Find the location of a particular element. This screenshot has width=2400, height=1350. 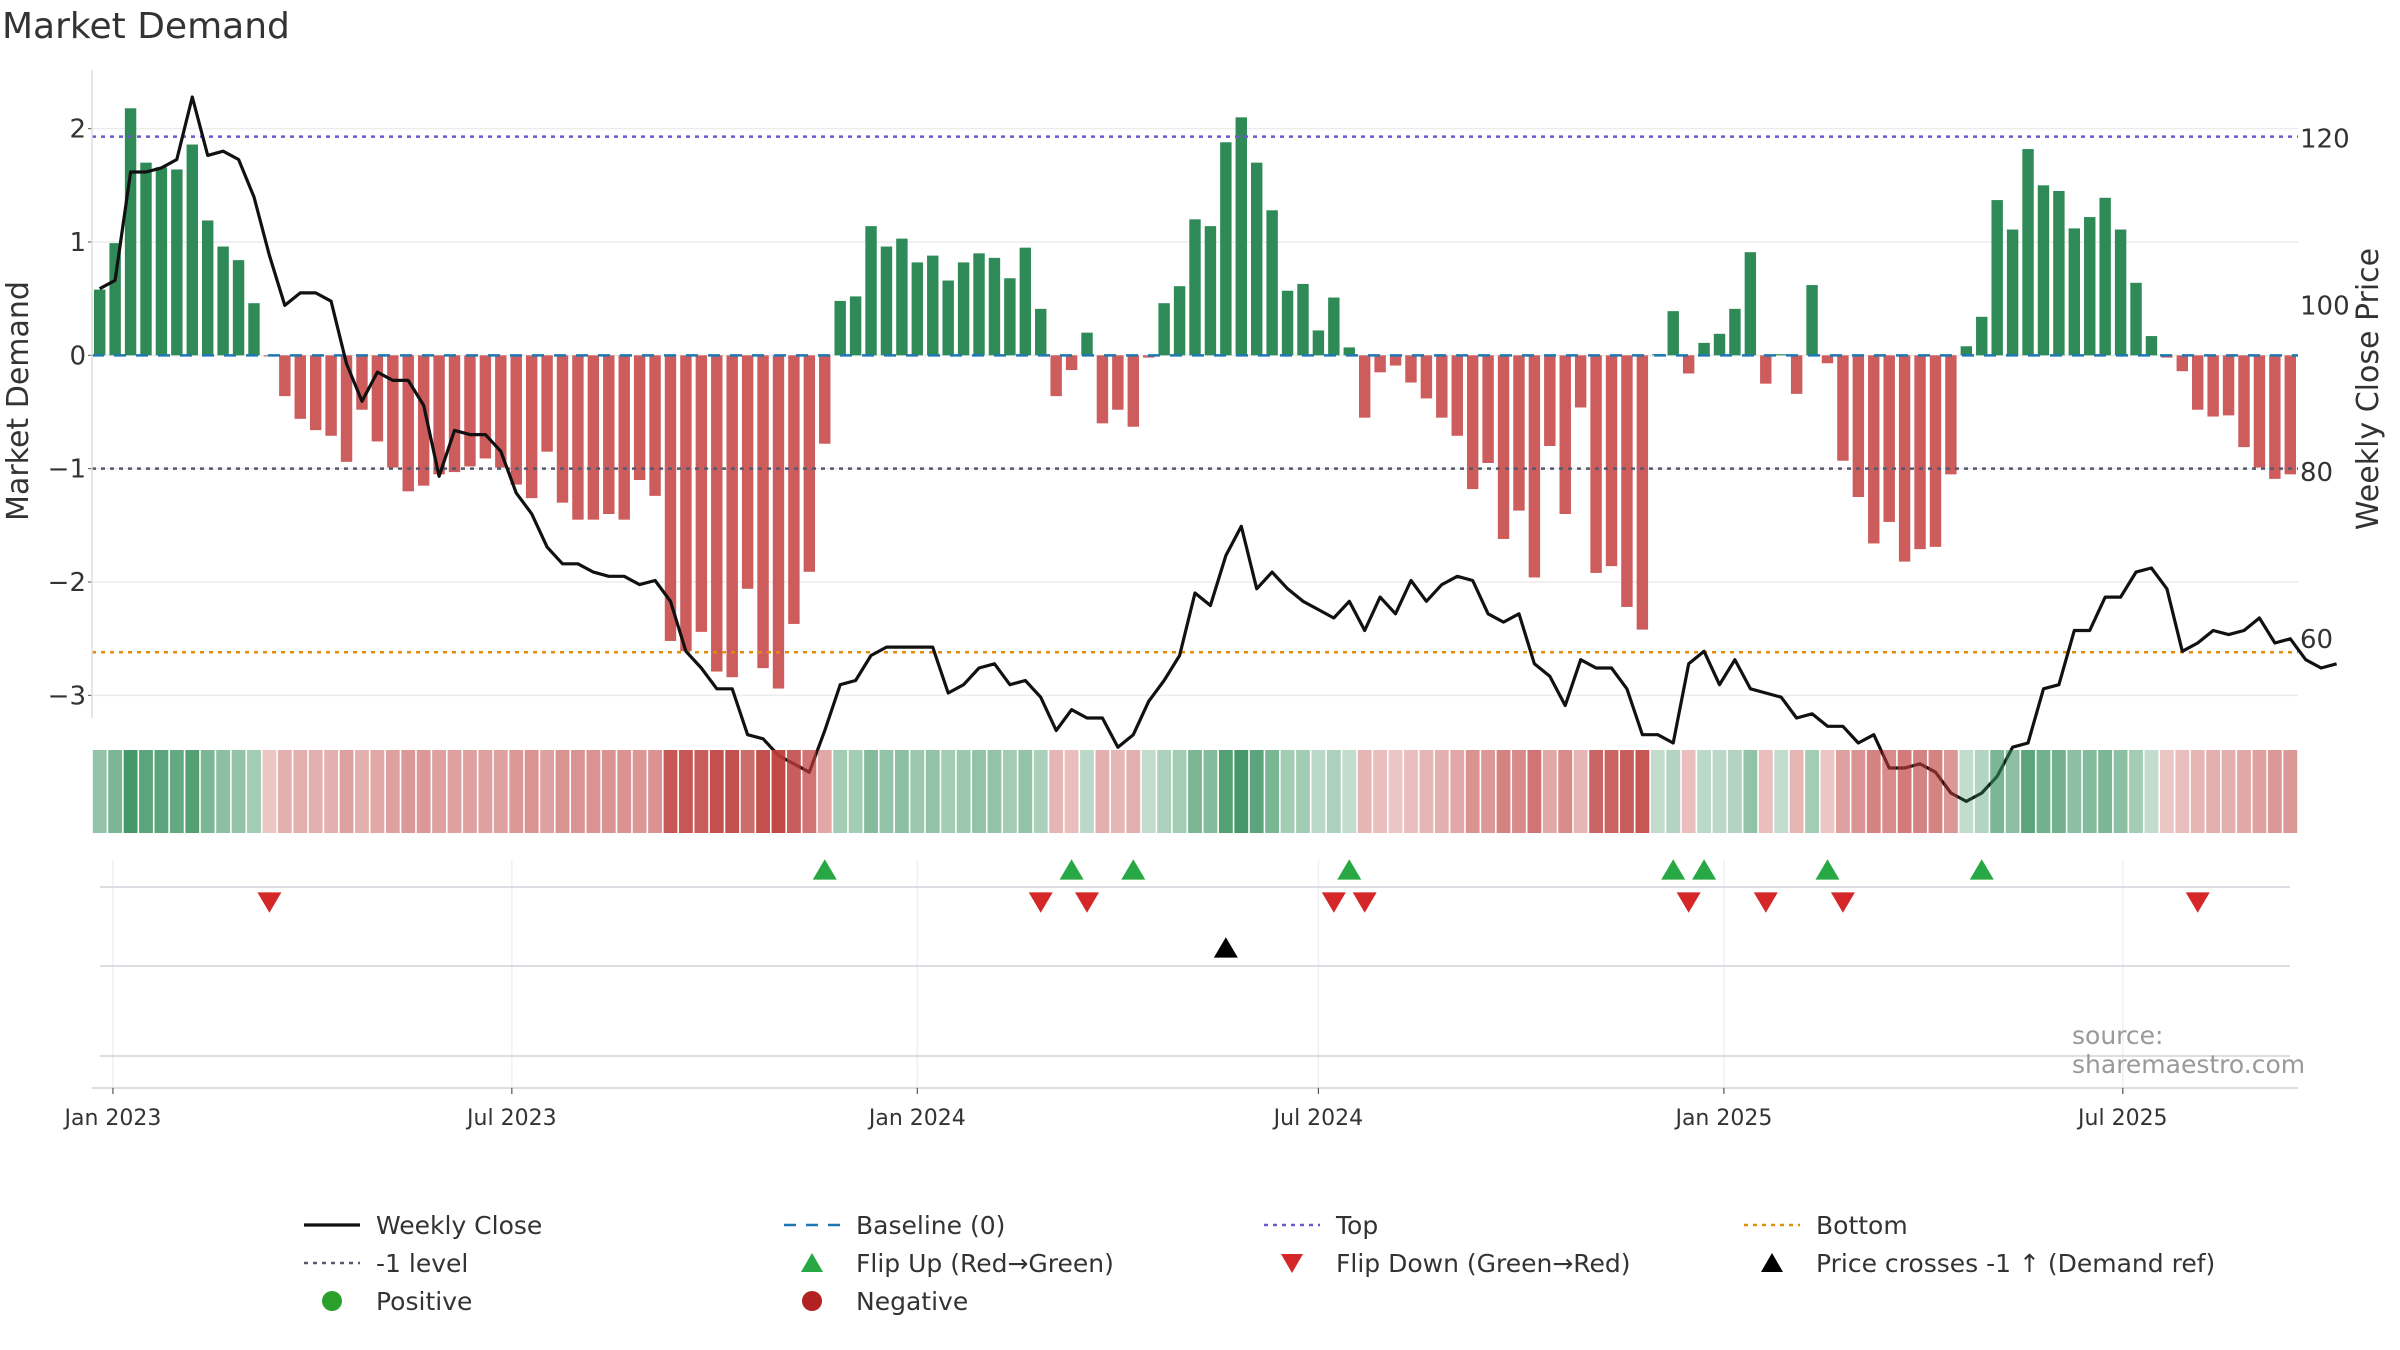

legend-label: Flip Up (Red→Green) is located at coordinates (985, 1263).